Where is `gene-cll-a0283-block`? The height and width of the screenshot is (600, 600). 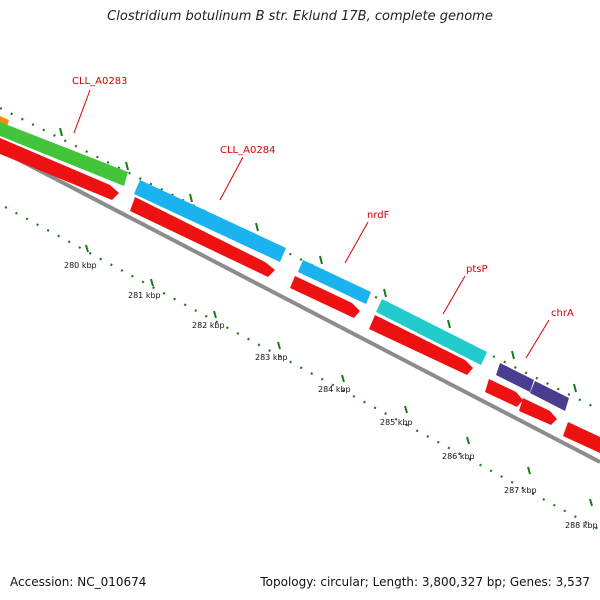 gene-cll-a0283-block is located at coordinates (64, 154).